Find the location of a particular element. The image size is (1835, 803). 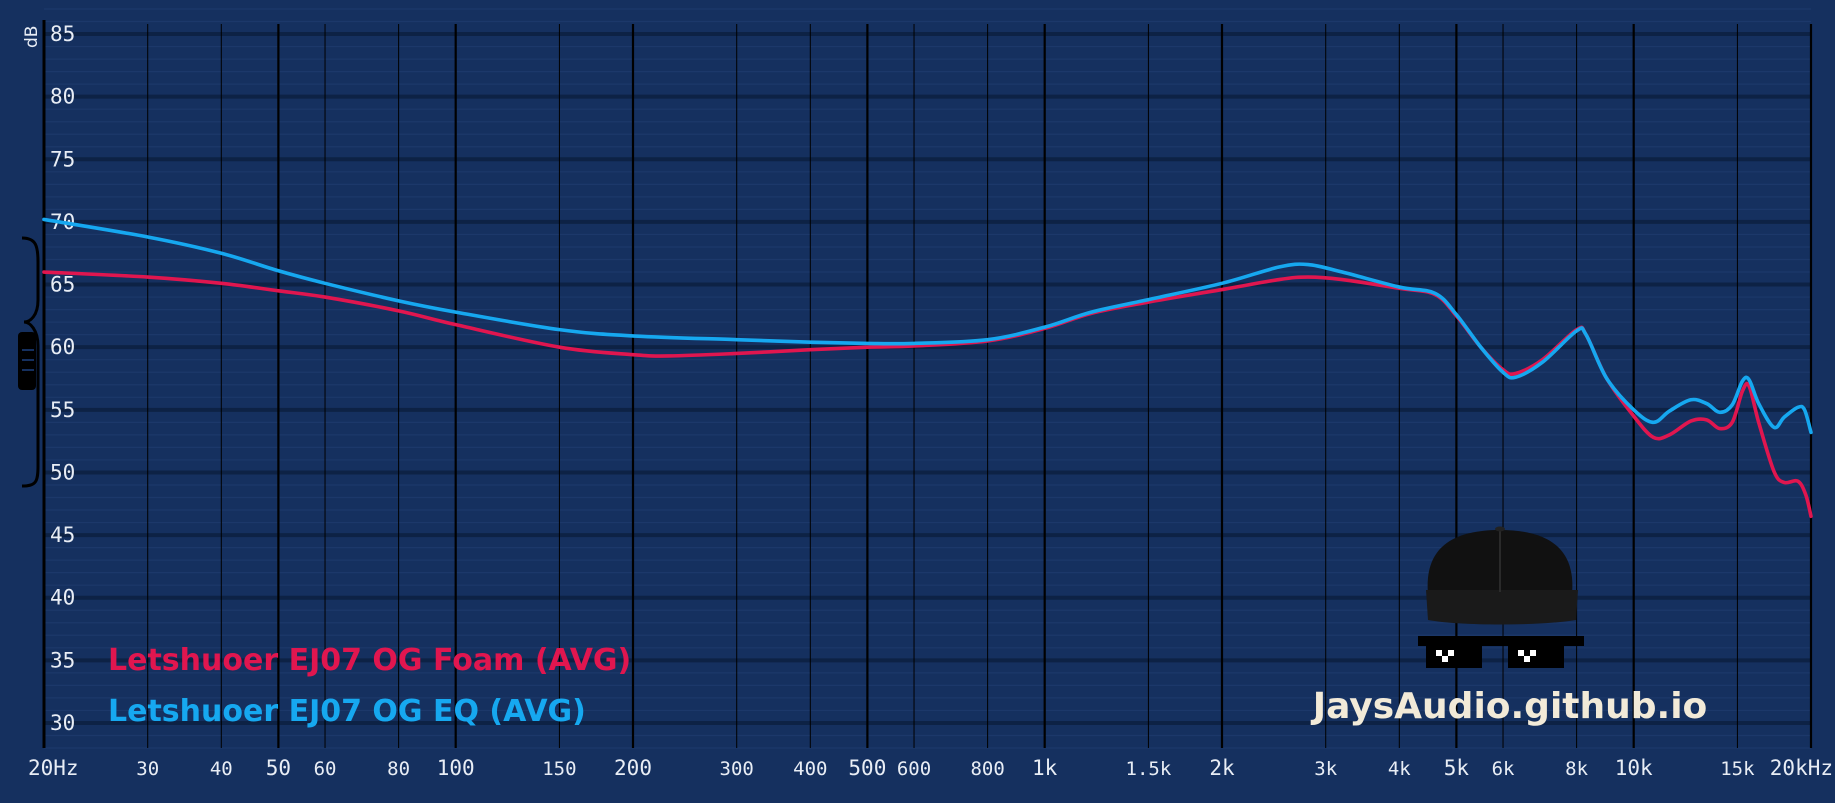

vertical-scale-handle is located at coordinates (29, 362).